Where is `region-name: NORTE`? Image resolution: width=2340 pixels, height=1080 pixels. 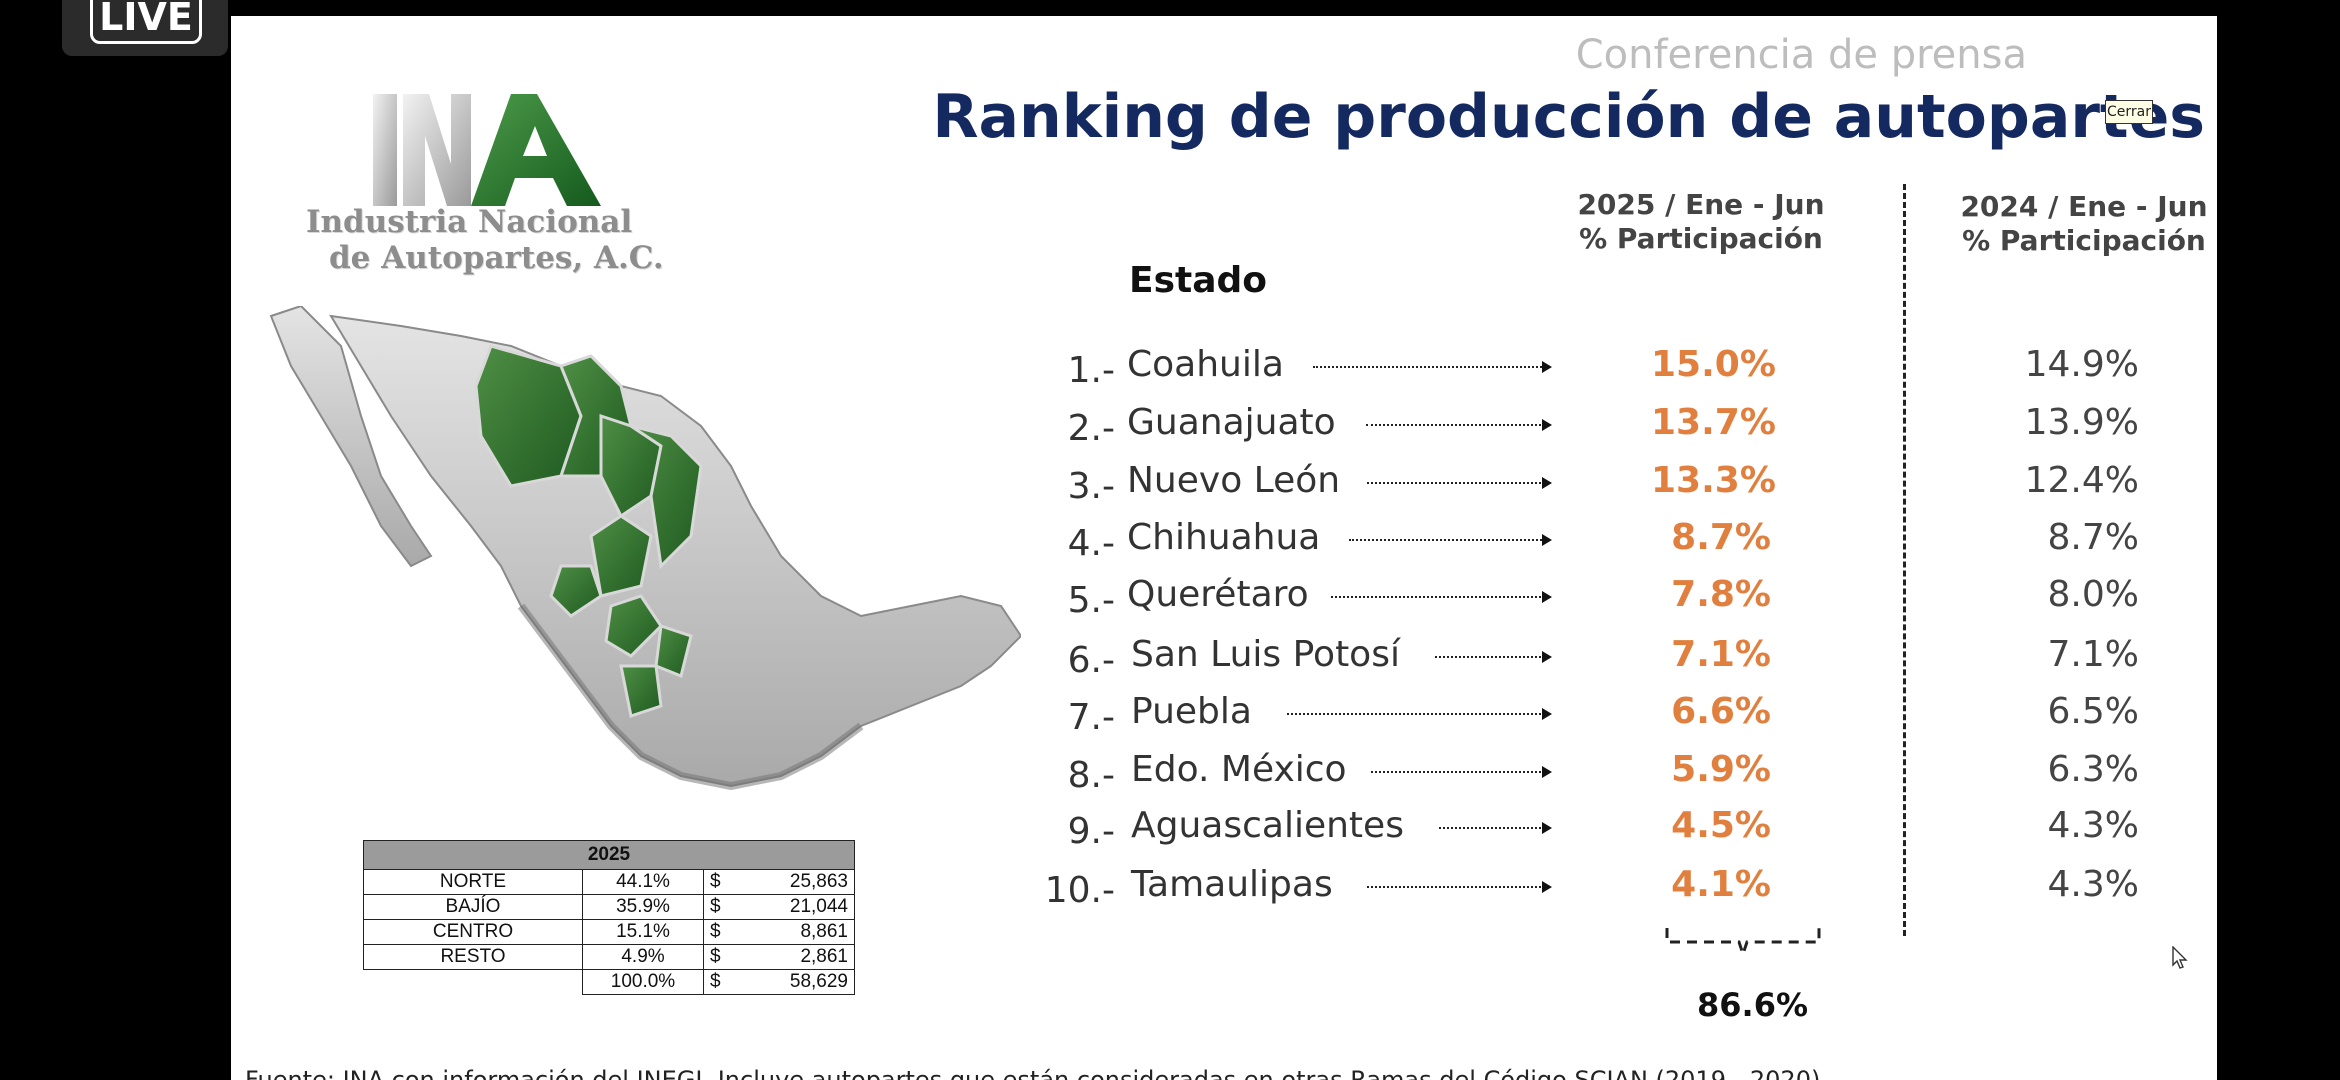 region-name: NORTE is located at coordinates (473, 882).